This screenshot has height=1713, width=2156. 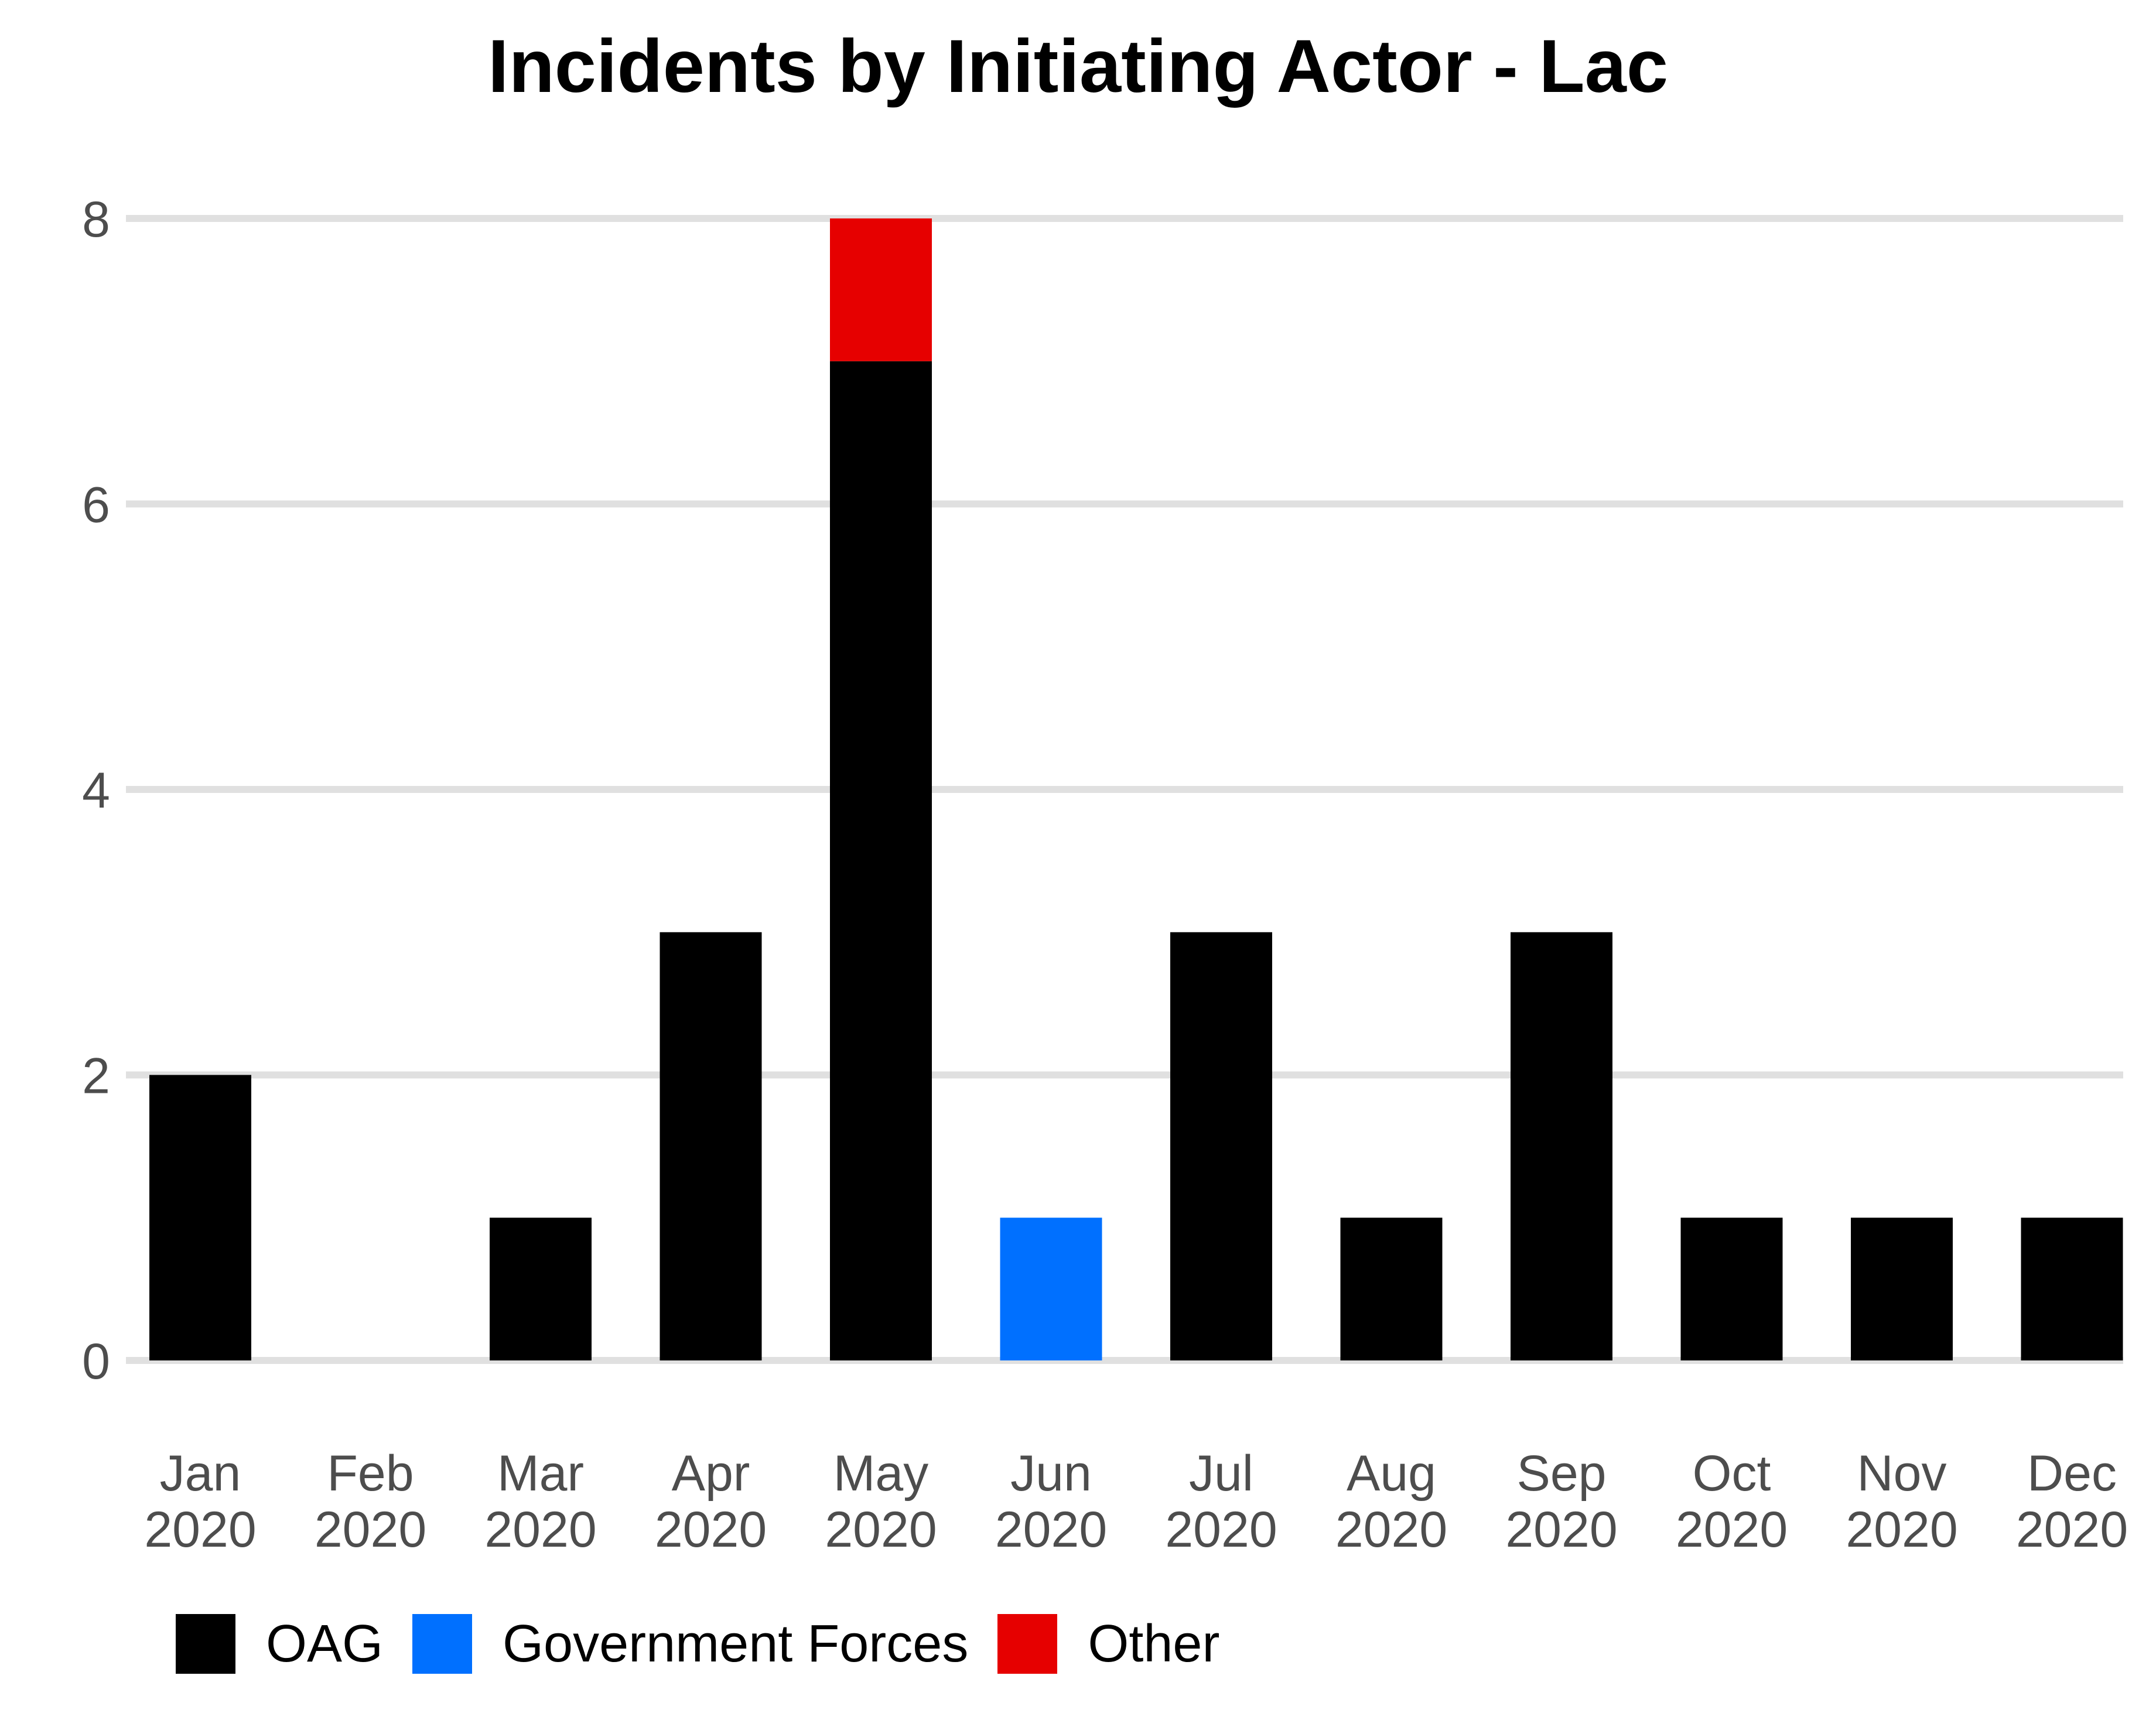 I want to click on x-tick-label: Jun 2020, so click(x=1051, y=1501).